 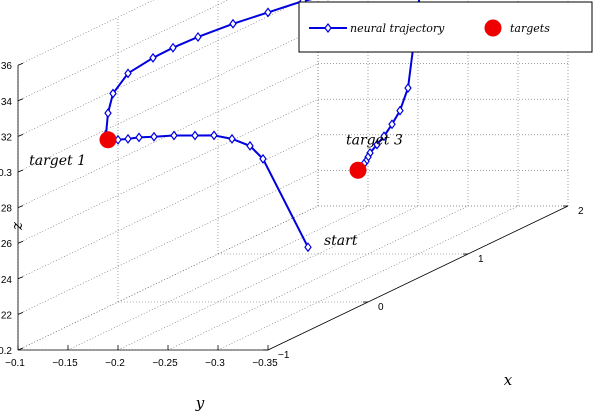 I want to click on y-tick-label: −0.2, so click(x=115, y=363).